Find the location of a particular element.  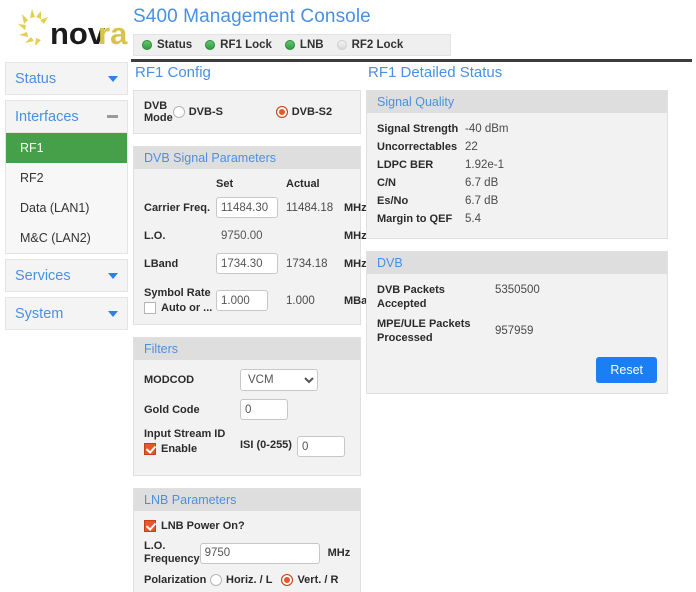

sidebar-group-status-header: Status is located at coordinates (66, 78).